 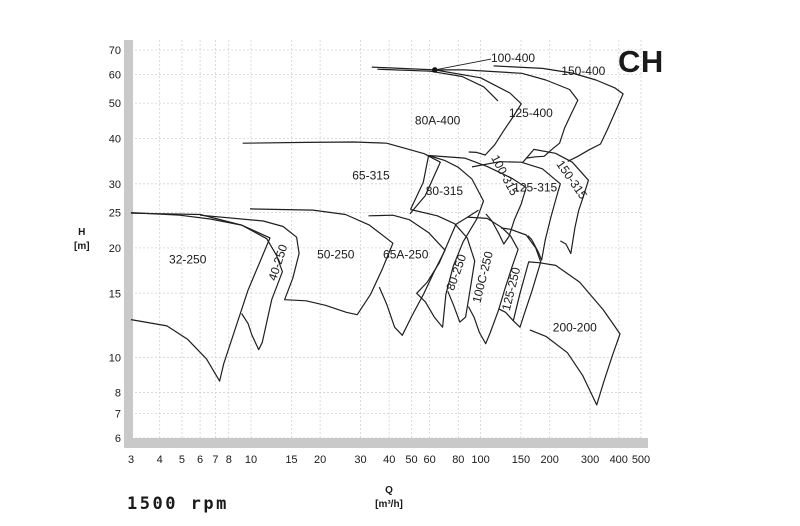 I want to click on y-axis-symbol: H, so click(x=82, y=232).